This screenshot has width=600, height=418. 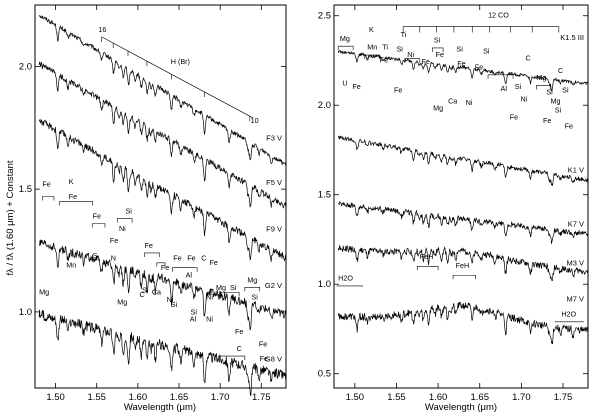 What do you see at coordinates (163, 285) in the screenshot?
I see `spectrum-g2-v` at bounding box center [163, 285].